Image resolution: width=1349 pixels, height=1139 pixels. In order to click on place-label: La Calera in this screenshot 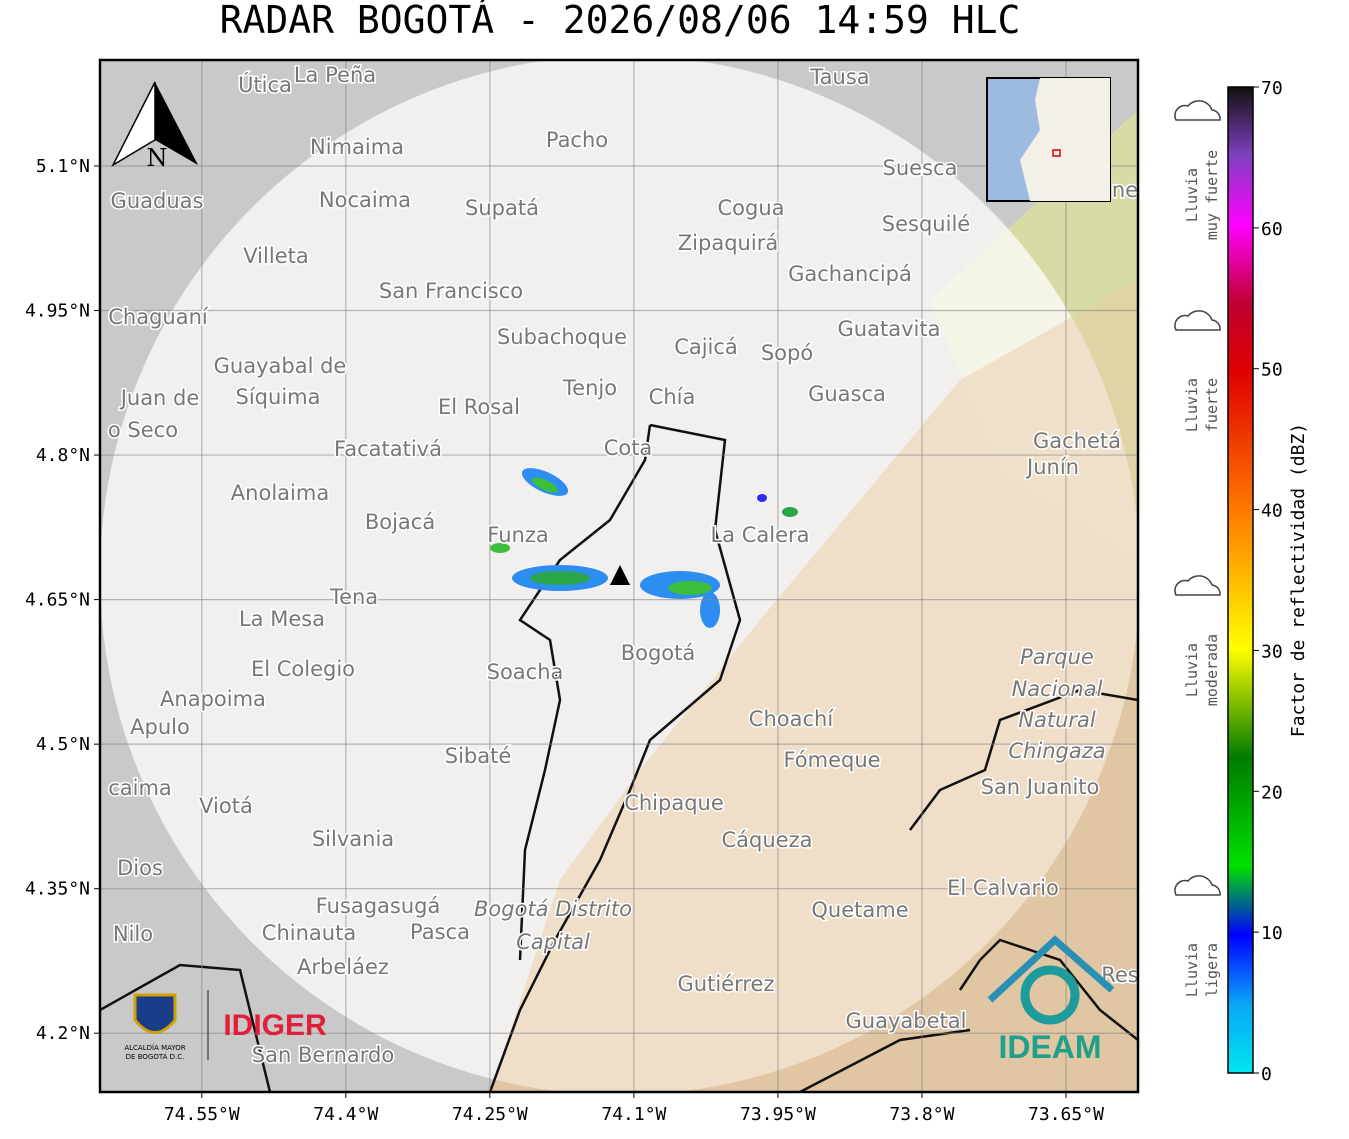, I will do `click(759, 535)`.